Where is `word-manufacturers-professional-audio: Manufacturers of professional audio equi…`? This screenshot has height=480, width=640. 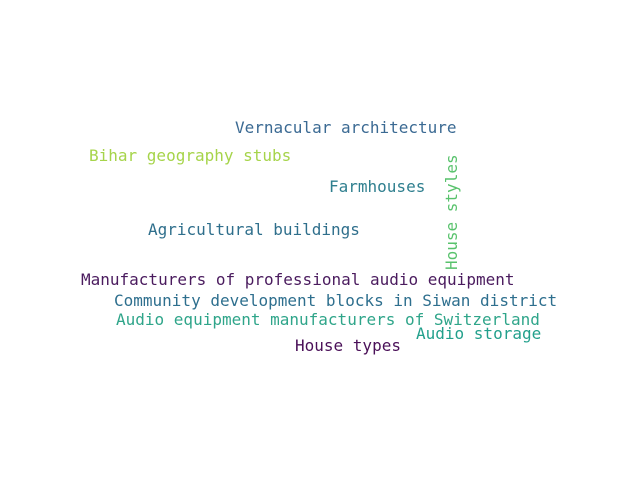 word-manufacturers-professional-audio: Manufacturers of professional audio equi… is located at coordinates (298, 279).